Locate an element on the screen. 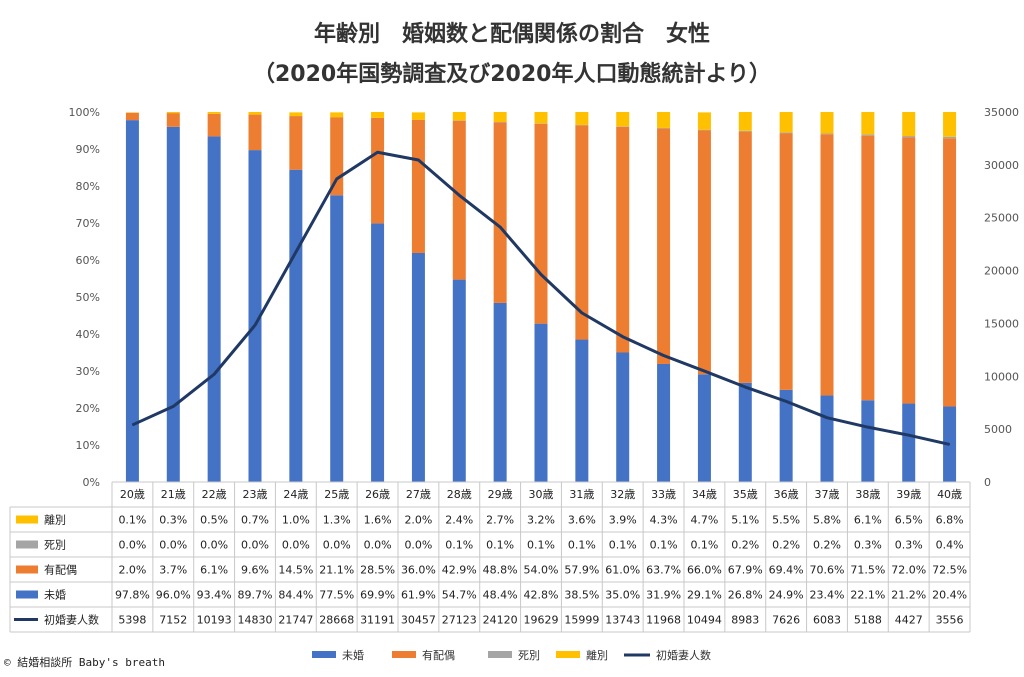 This screenshot has height=677, width=1024. cell-divorced-0: 0.1% is located at coordinates (132, 520).